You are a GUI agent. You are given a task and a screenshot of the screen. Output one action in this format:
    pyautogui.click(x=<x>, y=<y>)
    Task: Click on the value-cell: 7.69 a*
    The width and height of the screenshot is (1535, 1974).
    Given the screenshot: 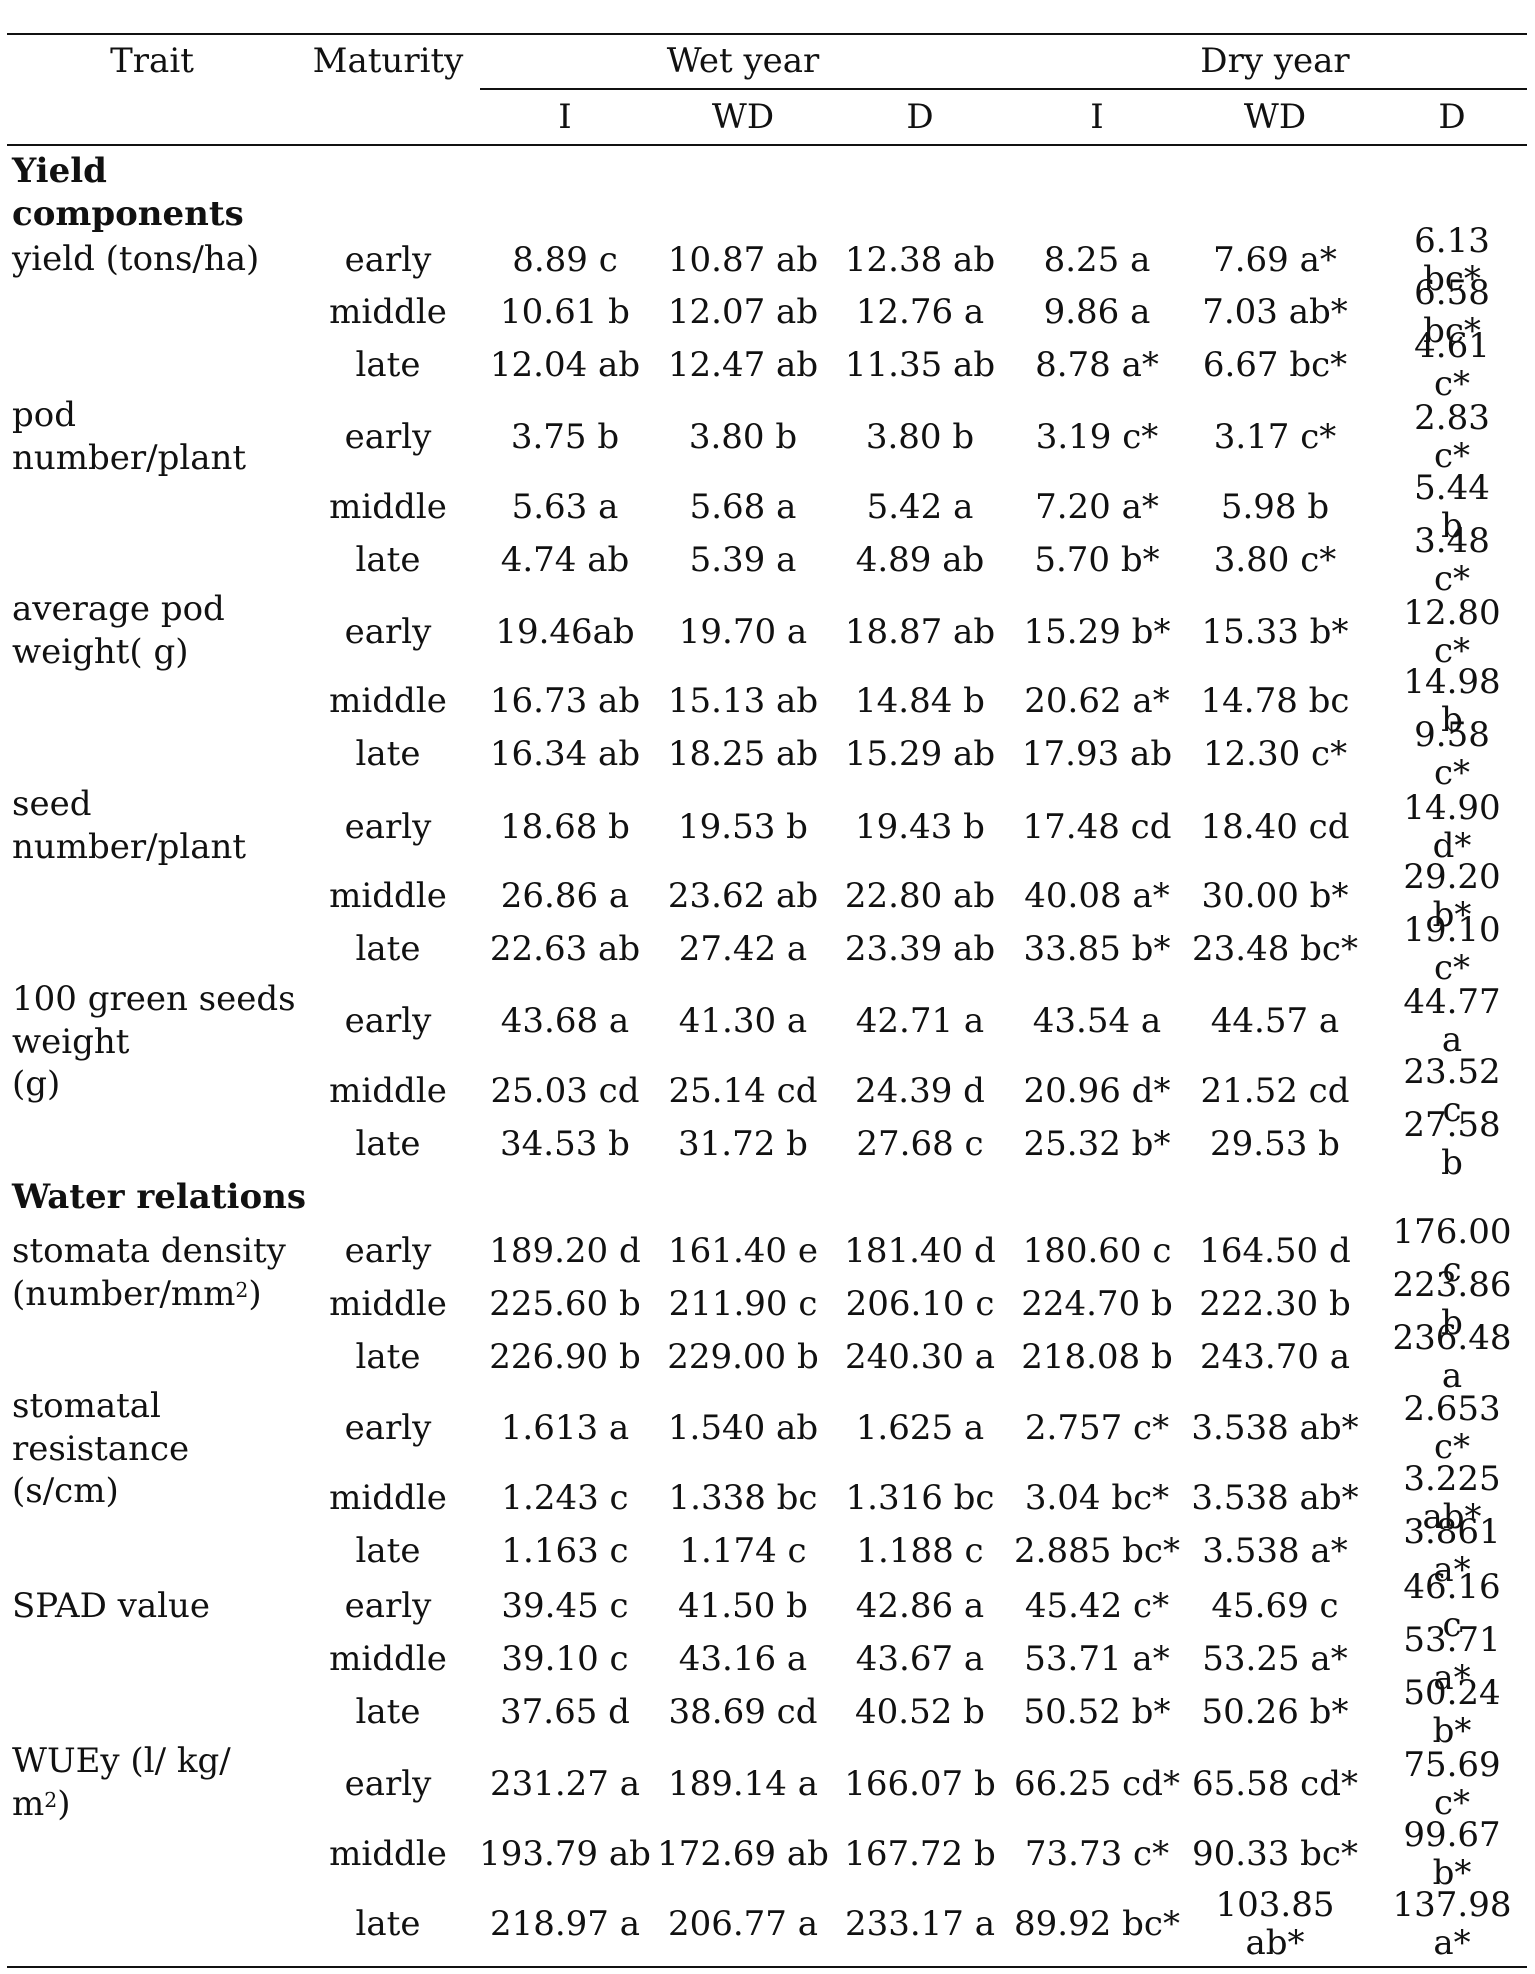 What is the action you would take?
    pyautogui.click(x=1275, y=259)
    